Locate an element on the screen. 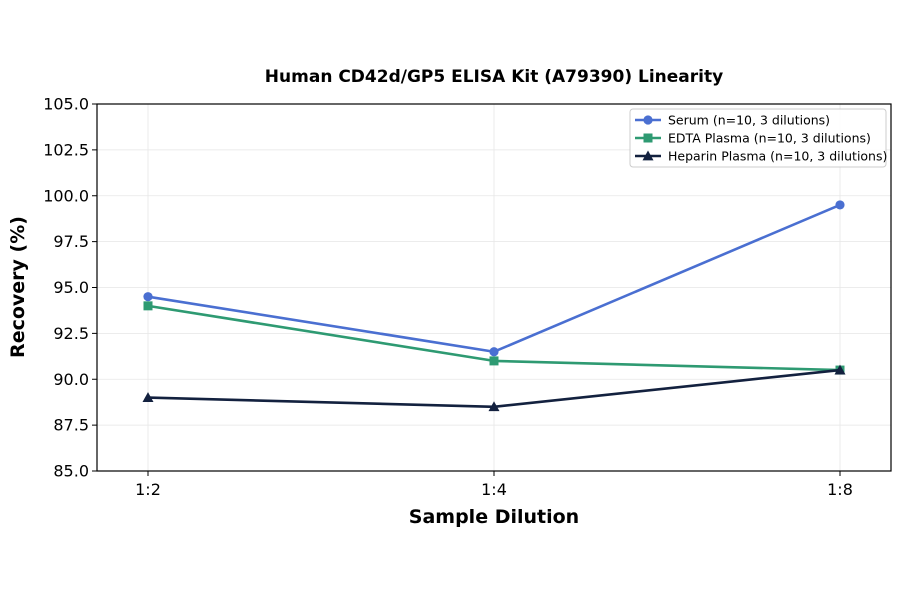 The width and height of the screenshot is (900, 594). legend-item: Heparin Plasma (n=10, 3 dilutions) is located at coordinates (761, 156).